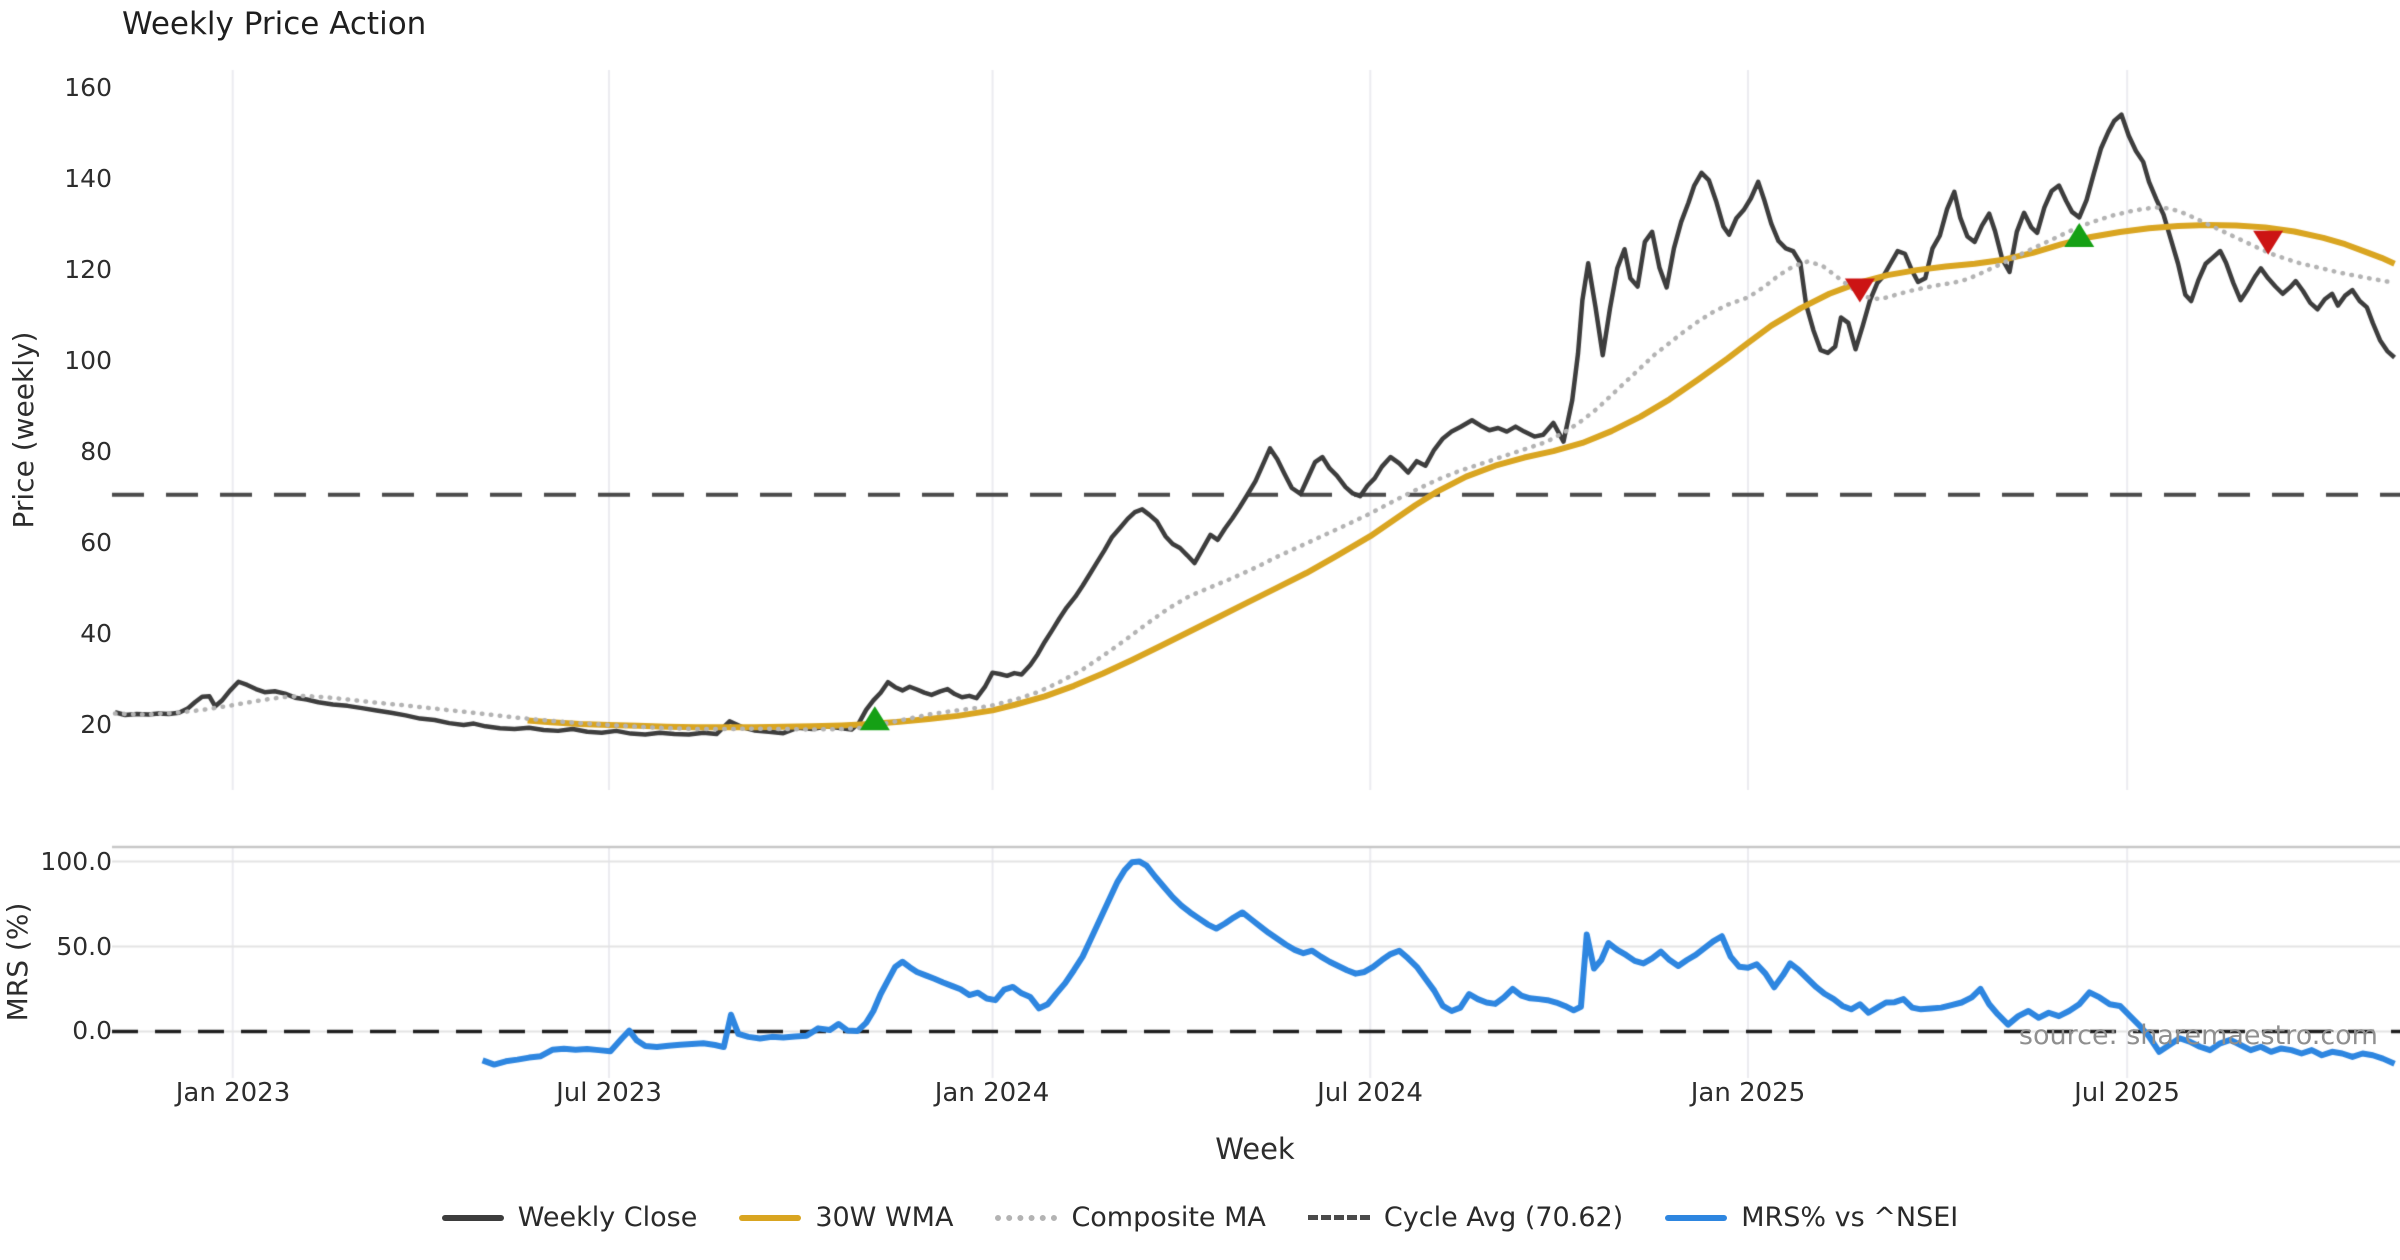 The width and height of the screenshot is (2400, 1260). Describe the element at coordinates (1503, 1217) in the screenshot. I see `legend-label: Cycle Avg (70.62)` at that location.